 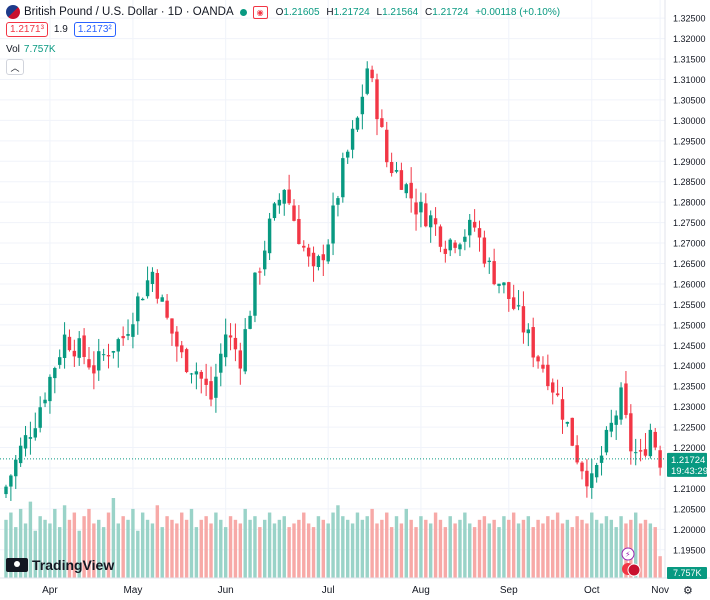 I want to click on time-tick-label: Apr, so click(x=50, y=590).